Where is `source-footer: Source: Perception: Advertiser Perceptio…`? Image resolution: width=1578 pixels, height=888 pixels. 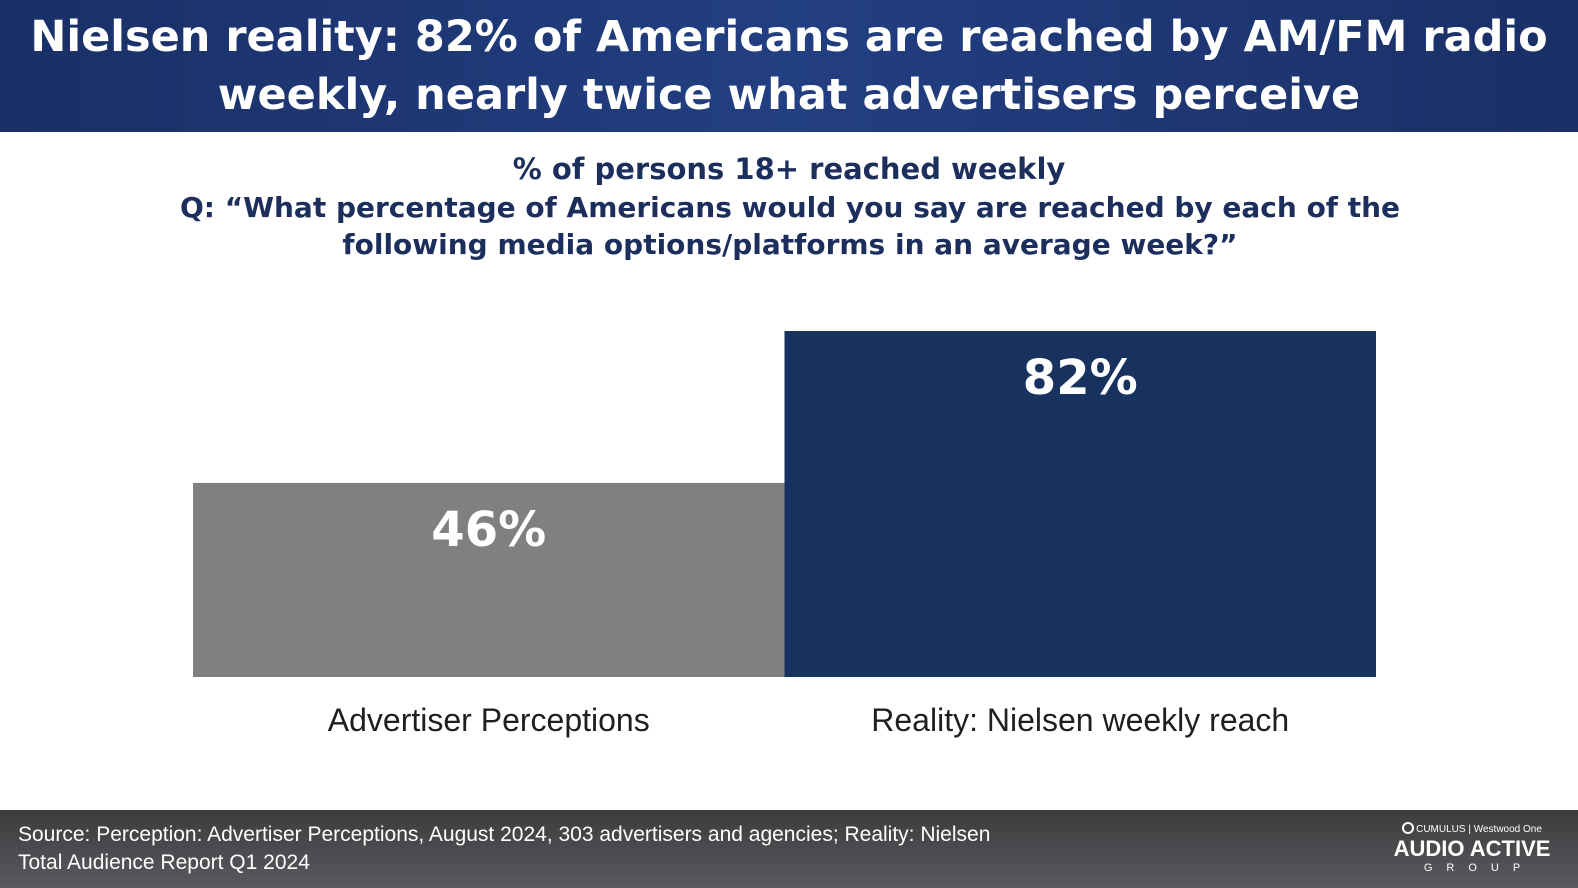 source-footer: Source: Perception: Advertiser Perceptio… is located at coordinates (789, 849).